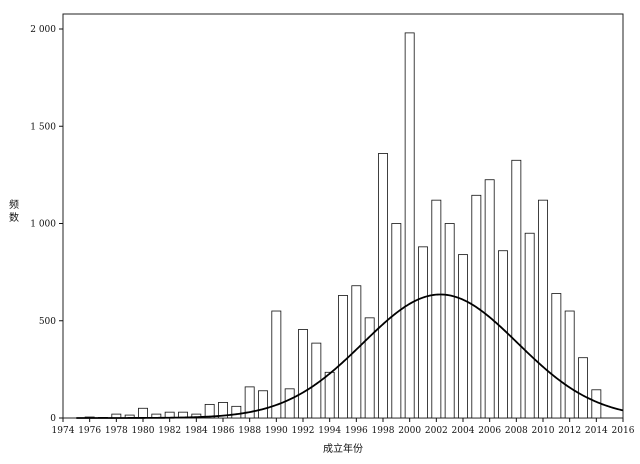 The height and width of the screenshot is (464, 640). Describe the element at coordinates (383, 286) in the screenshot. I see `bar-1998` at that location.